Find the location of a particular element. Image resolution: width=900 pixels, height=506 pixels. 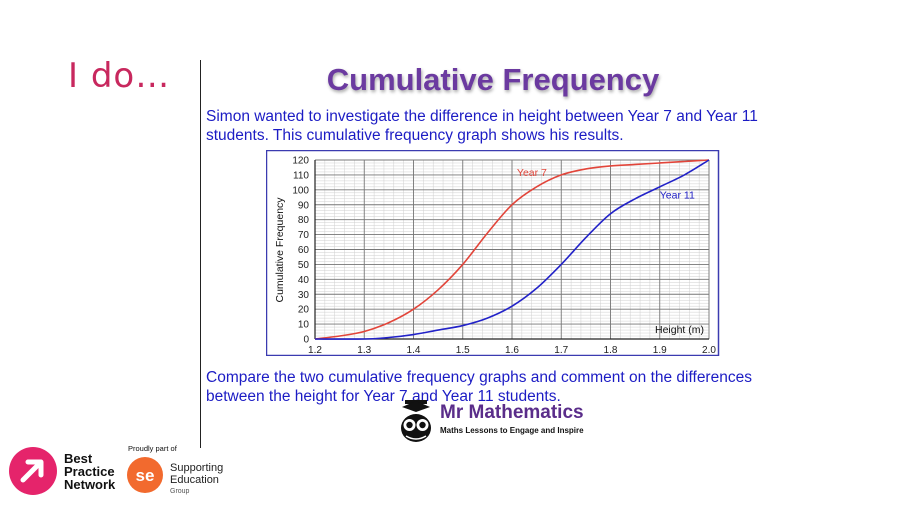

supporting-education-group-logo: se Supporting Education Group is located at coordinates (186, 478).